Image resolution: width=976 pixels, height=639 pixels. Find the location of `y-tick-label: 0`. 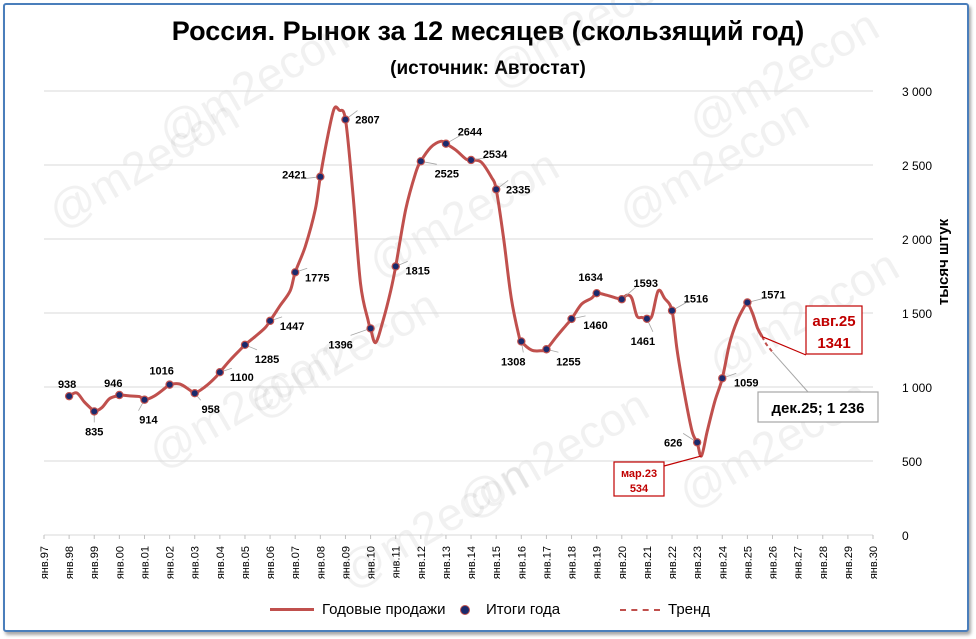

y-tick-label: 0 is located at coordinates (905, 536).